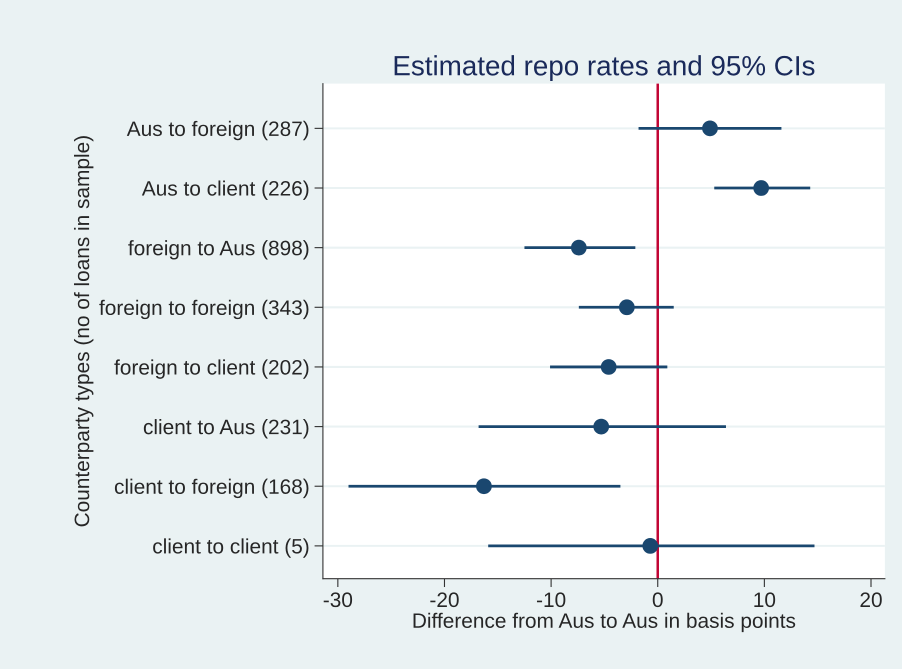 This screenshot has width=902, height=669. Describe the element at coordinates (84, 331) in the screenshot. I see `y-axis-title: Counterparty types (no of loans in sample)` at that location.